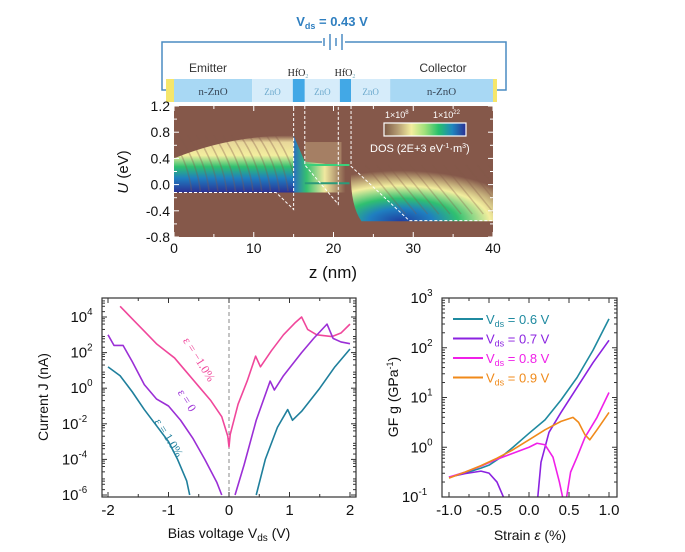 This screenshot has width=685, height=552. What do you see at coordinates (526, 358) in the screenshot?
I see `legend-value: = 0.8 V` at bounding box center [526, 358].